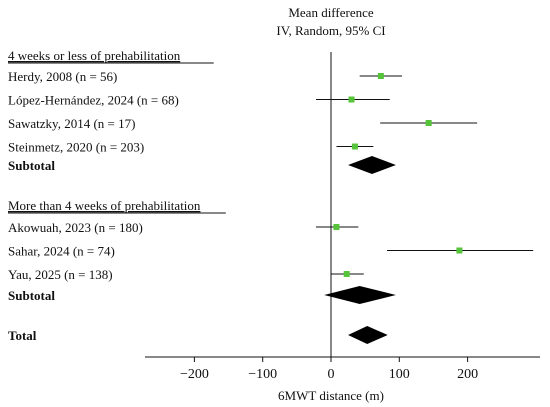  Describe the element at coordinates (330, 30) in the screenshot. I see `header-line-2: IV, Random, 95% CI` at that location.